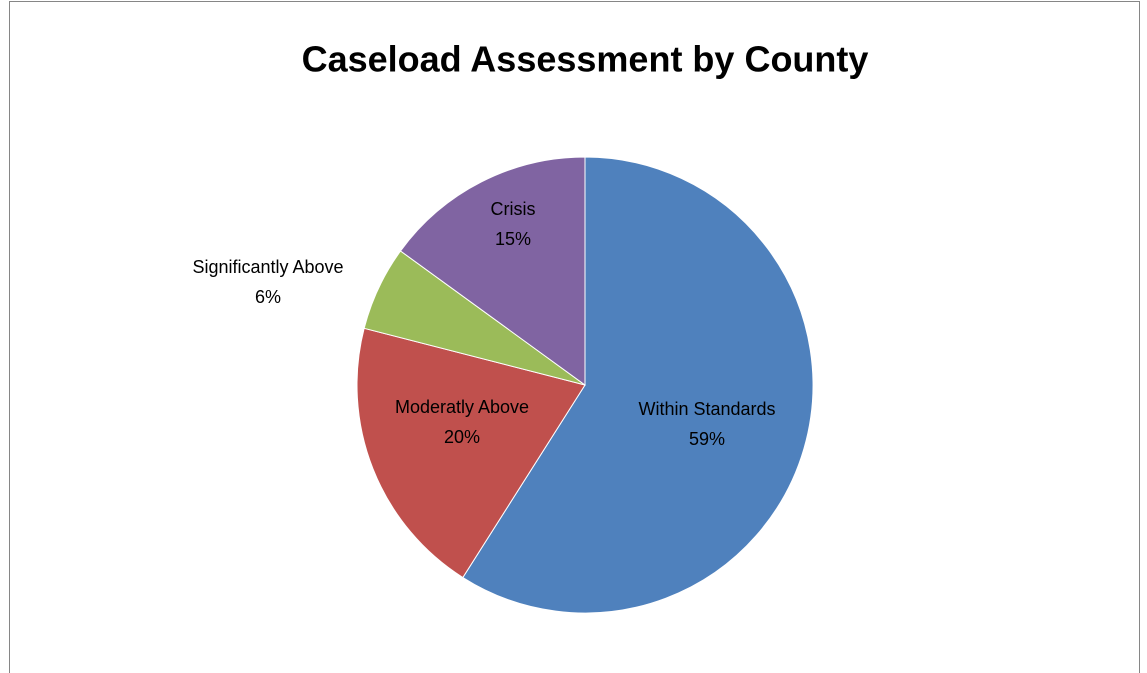 Image resolution: width=1147 pixels, height=673 pixels. What do you see at coordinates (267, 267) in the screenshot?
I see `slice-name: Significantly Above` at bounding box center [267, 267].